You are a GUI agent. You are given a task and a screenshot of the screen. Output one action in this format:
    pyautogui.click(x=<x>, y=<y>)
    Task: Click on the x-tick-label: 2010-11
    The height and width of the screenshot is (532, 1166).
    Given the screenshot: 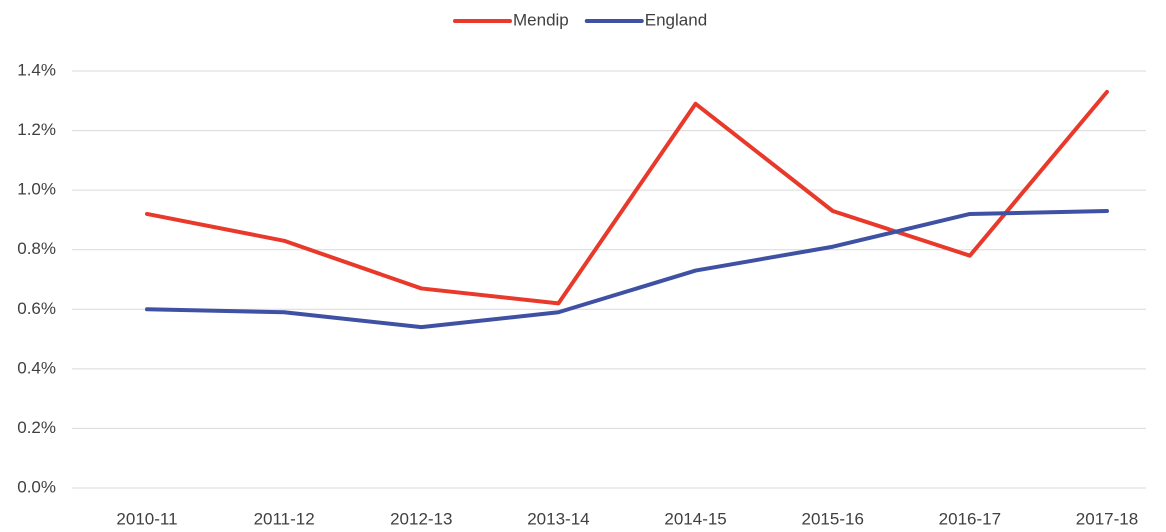 What is the action you would take?
    pyautogui.click(x=146, y=518)
    